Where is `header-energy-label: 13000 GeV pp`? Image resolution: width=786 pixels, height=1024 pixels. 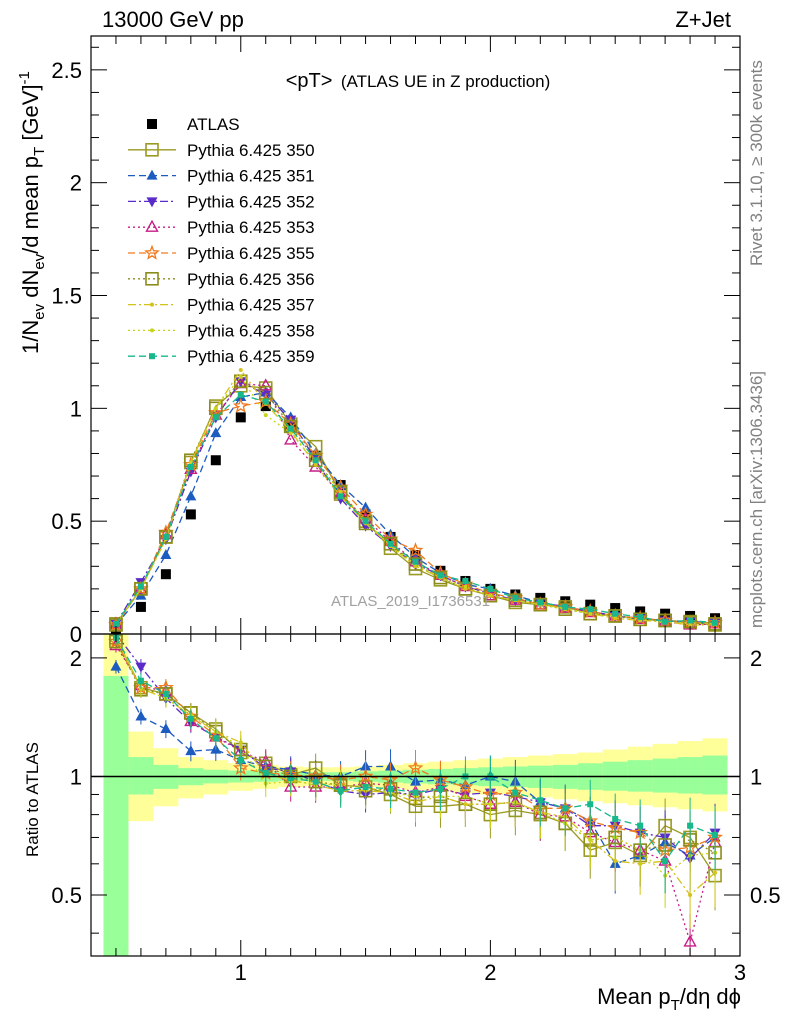 header-energy-label: 13000 GeV pp is located at coordinates (173, 19).